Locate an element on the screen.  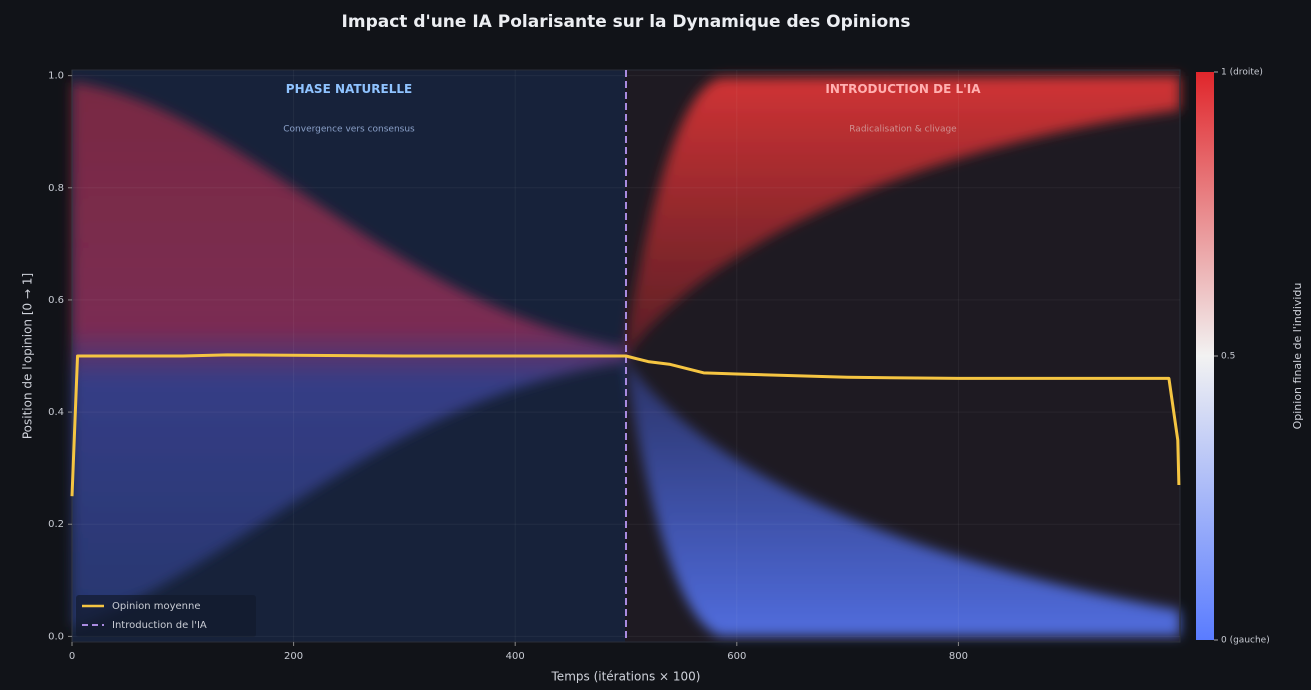
legend: Opinion moyenne Introduction de l'IA is located at coordinates (166, 616).